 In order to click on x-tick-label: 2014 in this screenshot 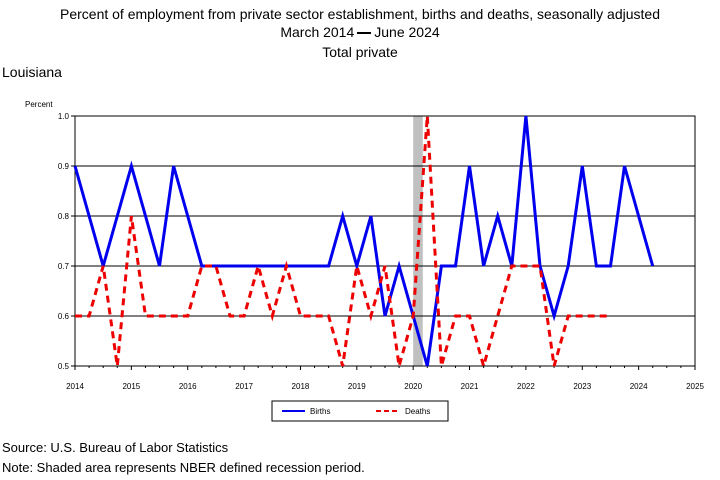, I will do `click(75, 386)`.